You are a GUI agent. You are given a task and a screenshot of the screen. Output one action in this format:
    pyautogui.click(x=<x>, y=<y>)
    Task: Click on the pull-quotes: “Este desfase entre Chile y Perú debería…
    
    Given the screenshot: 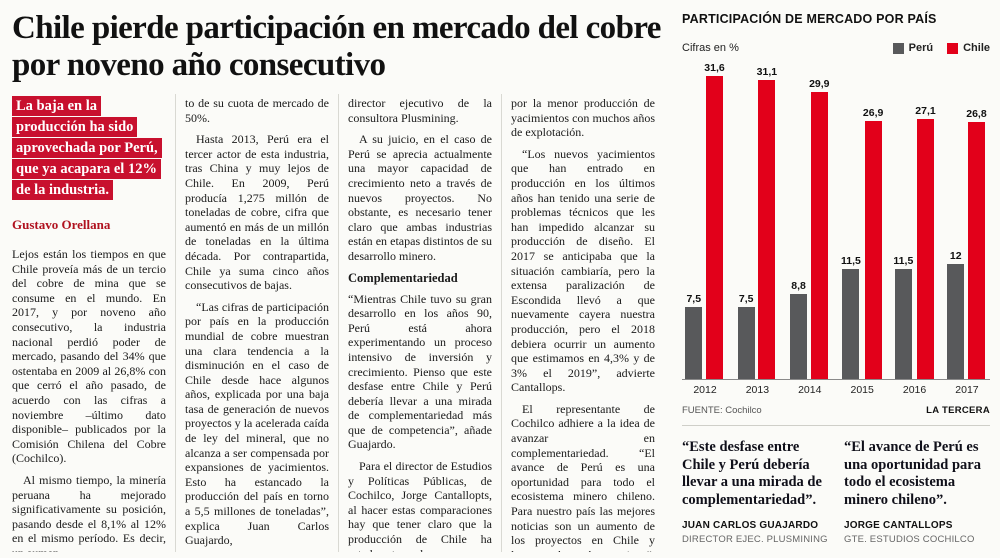 What is the action you would take?
    pyautogui.click(x=836, y=488)
    